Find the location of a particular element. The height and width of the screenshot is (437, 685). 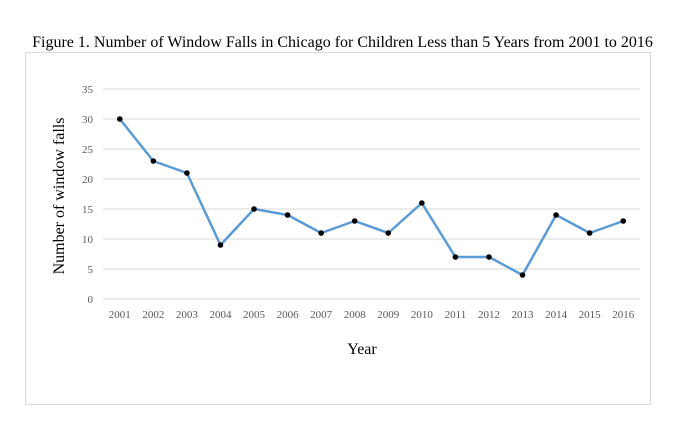

x-tick-label: 2008 is located at coordinates (355, 315).